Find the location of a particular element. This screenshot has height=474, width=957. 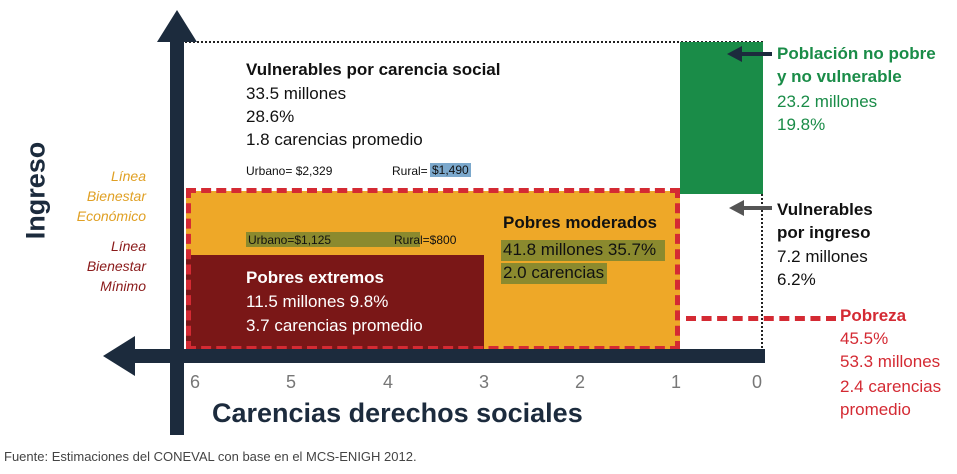

y-axis-arrowhead is located at coordinates (177, 26).